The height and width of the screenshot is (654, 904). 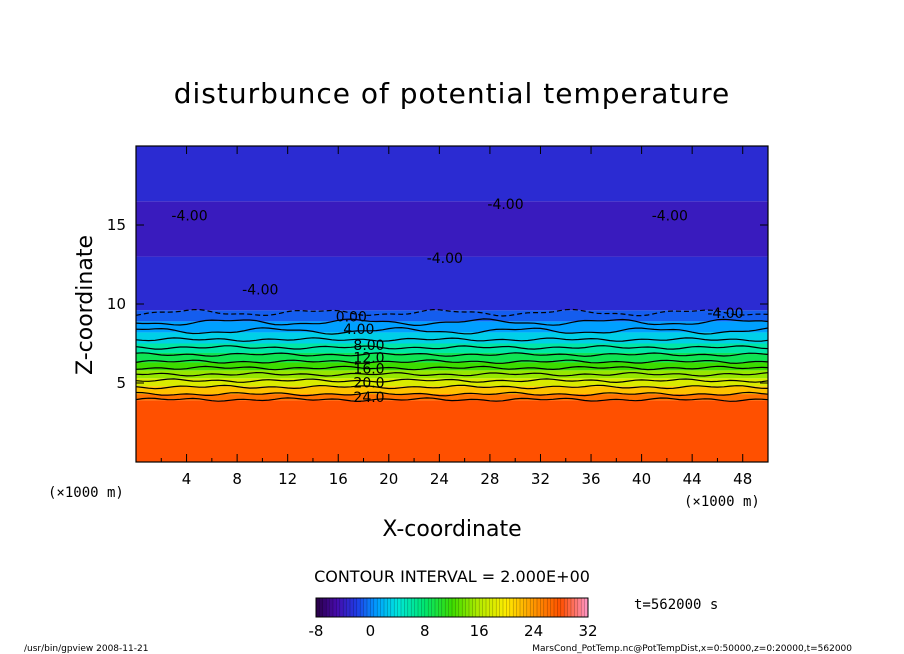 I want to click on colorbar-tick-label: 16, so click(x=479, y=631).